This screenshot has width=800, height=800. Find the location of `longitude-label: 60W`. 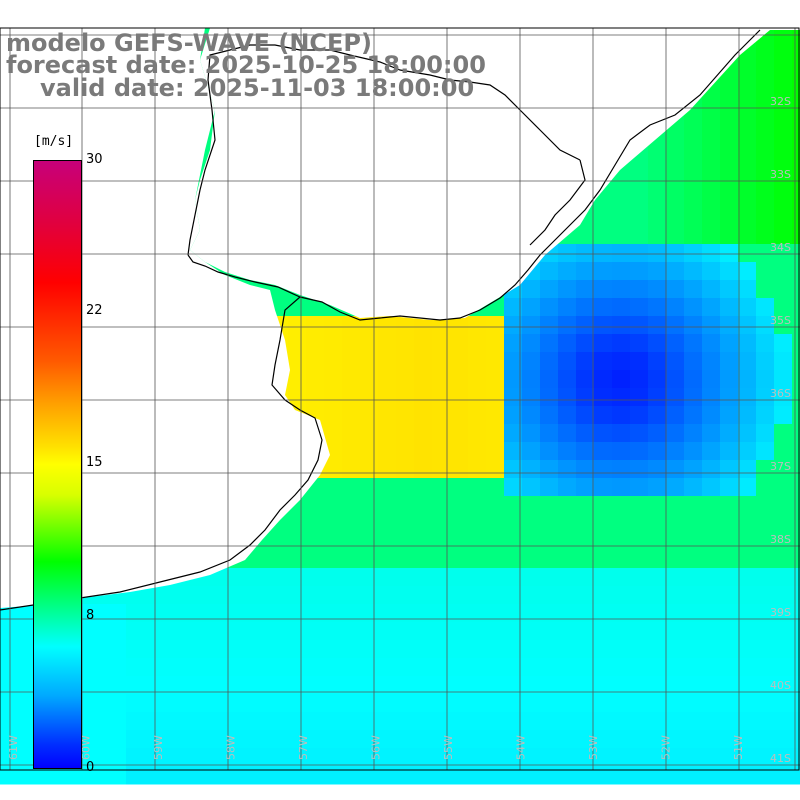

longitude-label: 60W is located at coordinates (86, 747).